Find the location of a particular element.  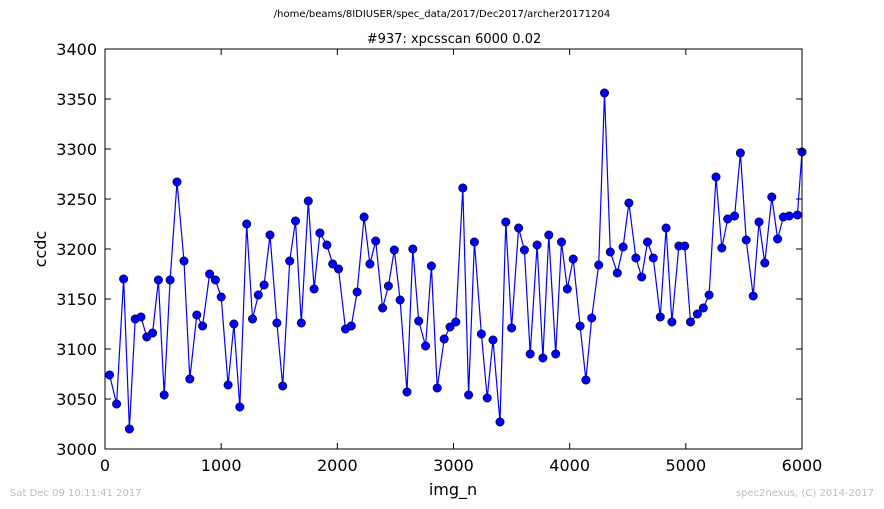

x-tick-label: 1000 is located at coordinates (221, 465).